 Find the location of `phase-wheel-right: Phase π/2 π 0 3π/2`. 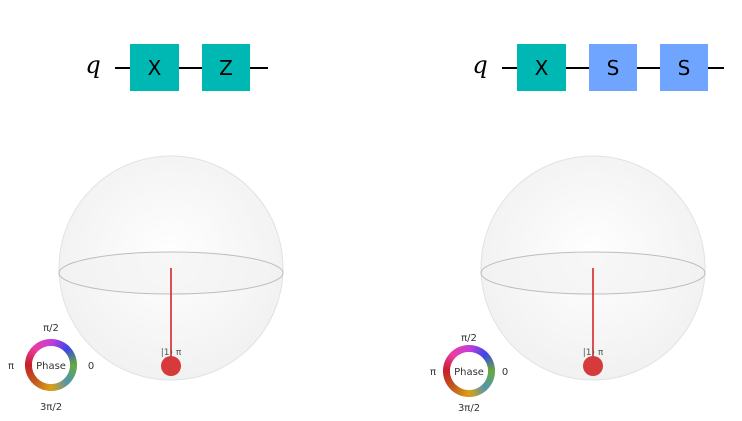

phase-wheel-right: Phase π/2 π 0 3π/2 is located at coordinates (469, 373).